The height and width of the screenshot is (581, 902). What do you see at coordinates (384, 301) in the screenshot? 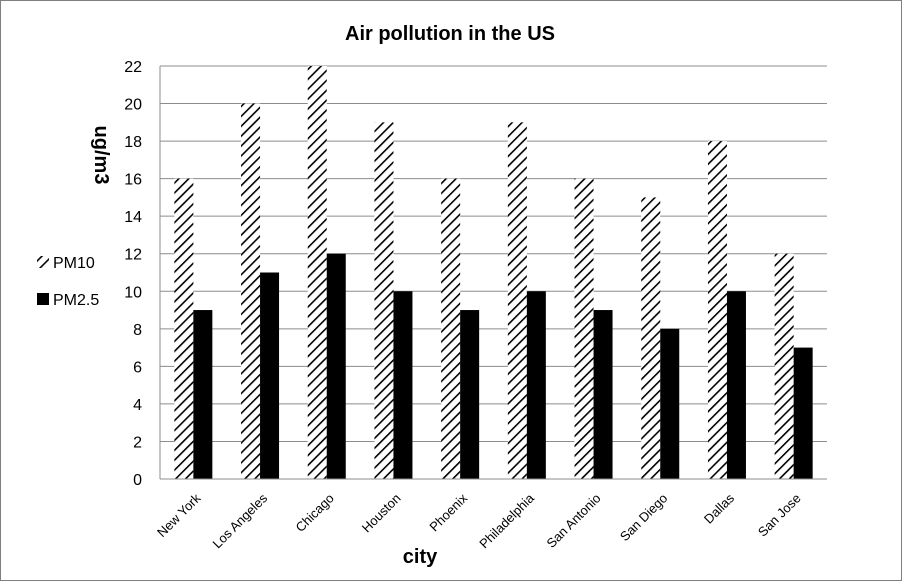
I see `bar-pm10-houston` at bounding box center [384, 301].